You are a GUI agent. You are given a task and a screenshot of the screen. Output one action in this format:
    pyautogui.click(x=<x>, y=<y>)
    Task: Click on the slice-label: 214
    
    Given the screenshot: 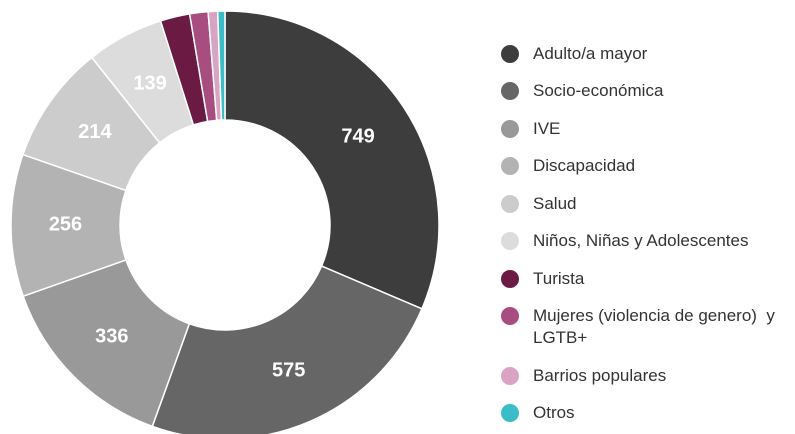 What is the action you would take?
    pyautogui.click(x=95, y=132)
    